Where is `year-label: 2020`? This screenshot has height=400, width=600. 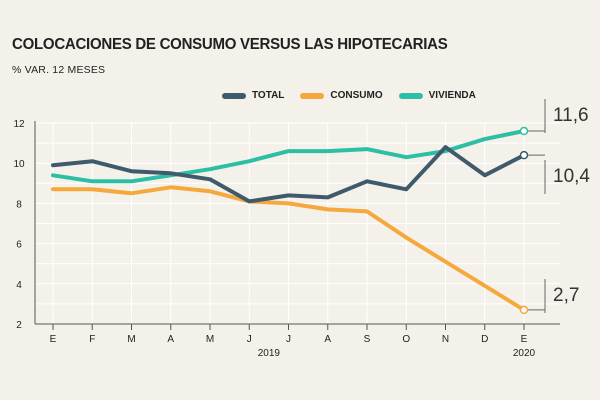
year-label: 2020 is located at coordinates (524, 353).